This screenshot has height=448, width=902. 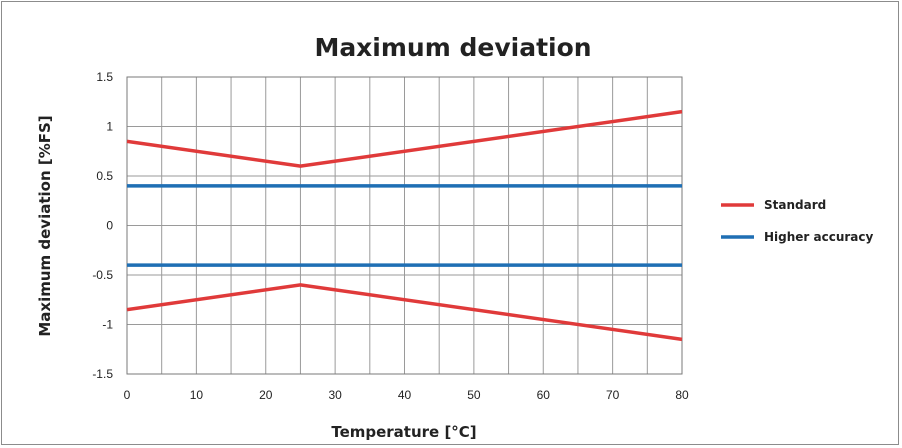 What do you see at coordinates (613, 395) in the screenshot?
I see `x-tick-label: 70` at bounding box center [613, 395].